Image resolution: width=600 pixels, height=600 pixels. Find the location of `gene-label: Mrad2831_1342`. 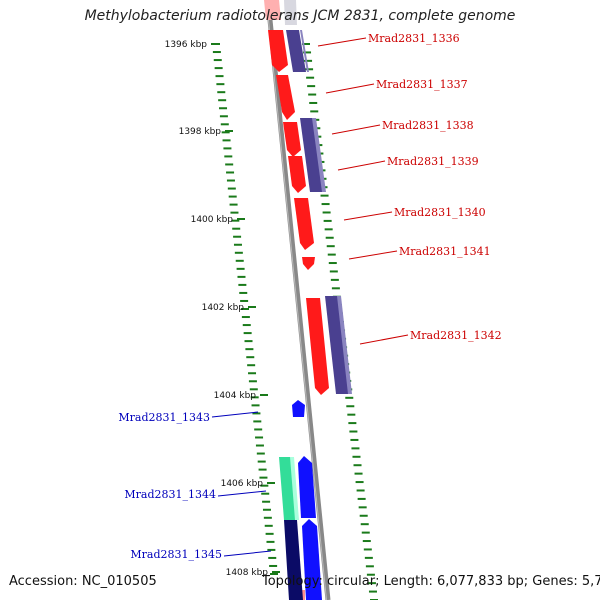

gene-label: Mrad2831_1342 is located at coordinates (456, 335).